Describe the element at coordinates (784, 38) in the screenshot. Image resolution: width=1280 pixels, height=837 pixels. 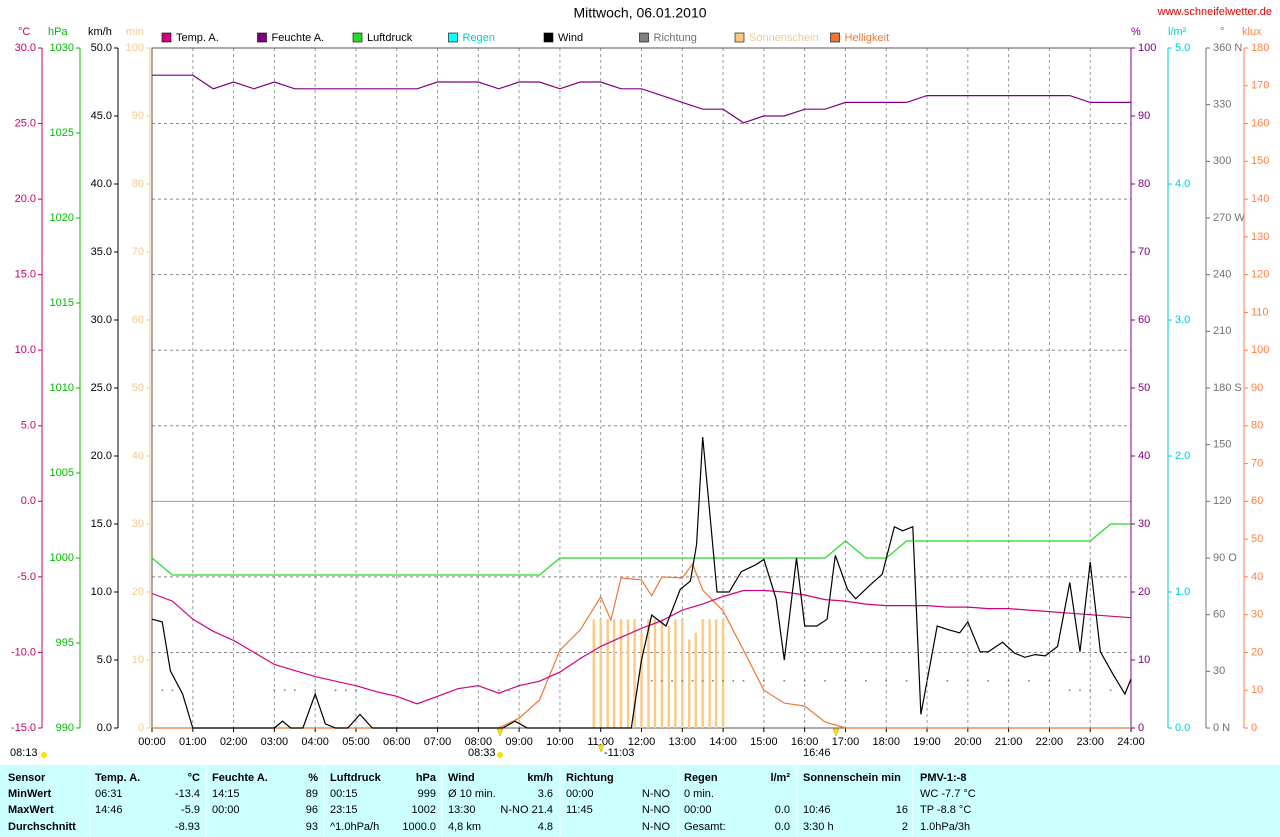
I see `legend-label: Sonnenschein` at that location.